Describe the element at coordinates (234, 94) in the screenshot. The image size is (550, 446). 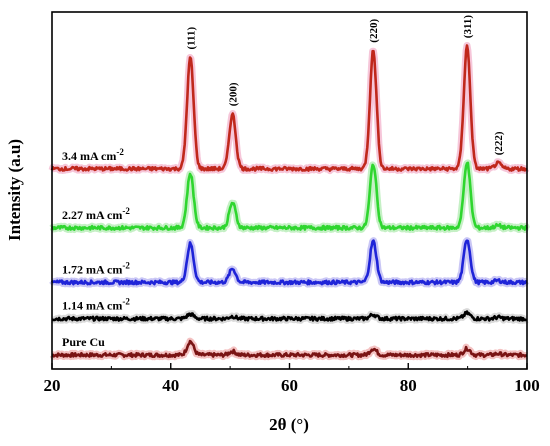
I see `peak-label-1: (200)` at that location.